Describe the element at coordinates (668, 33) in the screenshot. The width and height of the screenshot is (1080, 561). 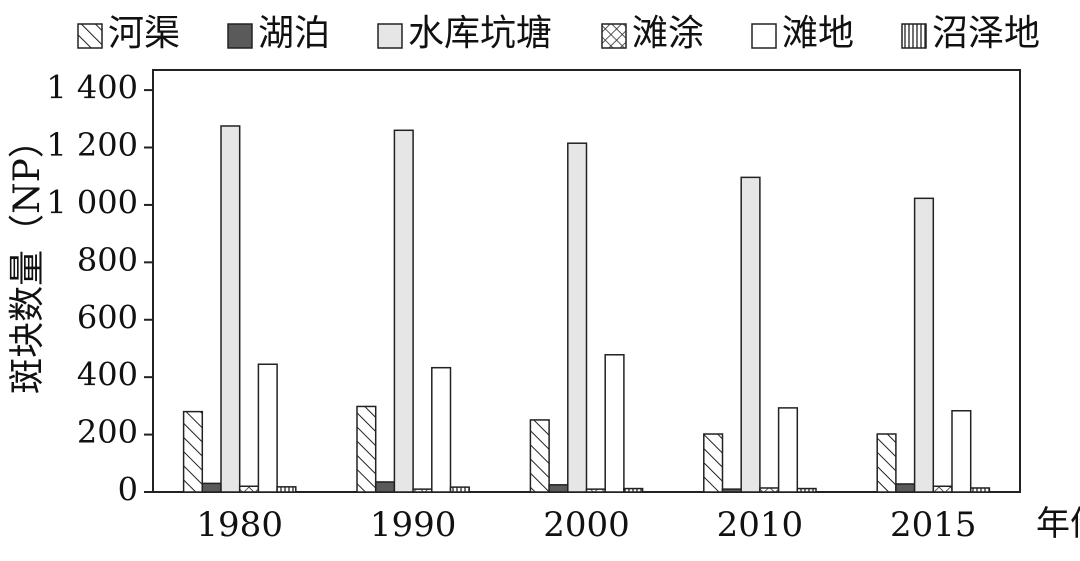
I see `legend-label: 滩涂` at that location.